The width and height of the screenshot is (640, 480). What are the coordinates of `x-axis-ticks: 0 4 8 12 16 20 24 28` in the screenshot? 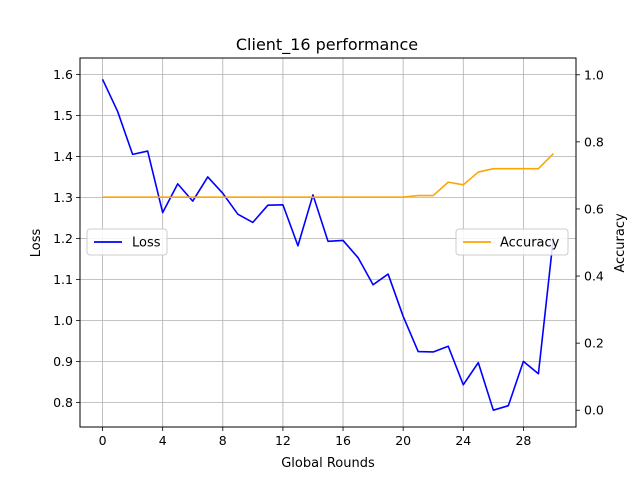 It's located at (315, 437).